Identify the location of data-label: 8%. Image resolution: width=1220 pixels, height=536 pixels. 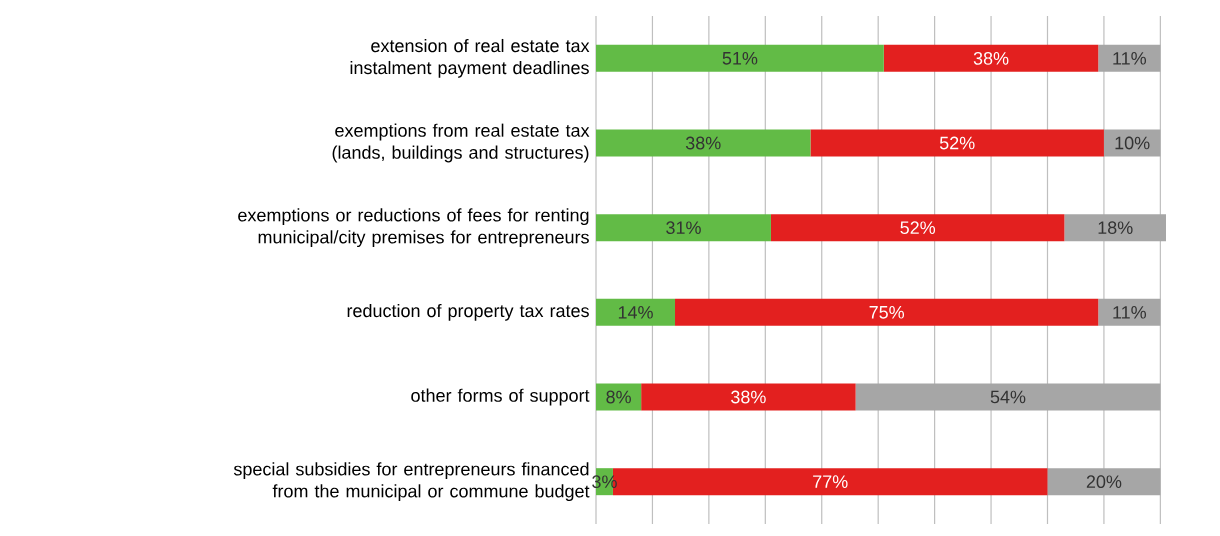
(618, 397).